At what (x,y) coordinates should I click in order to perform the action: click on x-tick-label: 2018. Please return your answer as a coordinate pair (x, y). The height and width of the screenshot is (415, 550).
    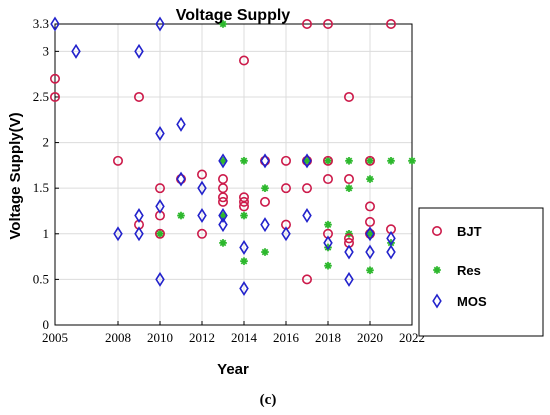
    Looking at the image, I should click on (328, 337).